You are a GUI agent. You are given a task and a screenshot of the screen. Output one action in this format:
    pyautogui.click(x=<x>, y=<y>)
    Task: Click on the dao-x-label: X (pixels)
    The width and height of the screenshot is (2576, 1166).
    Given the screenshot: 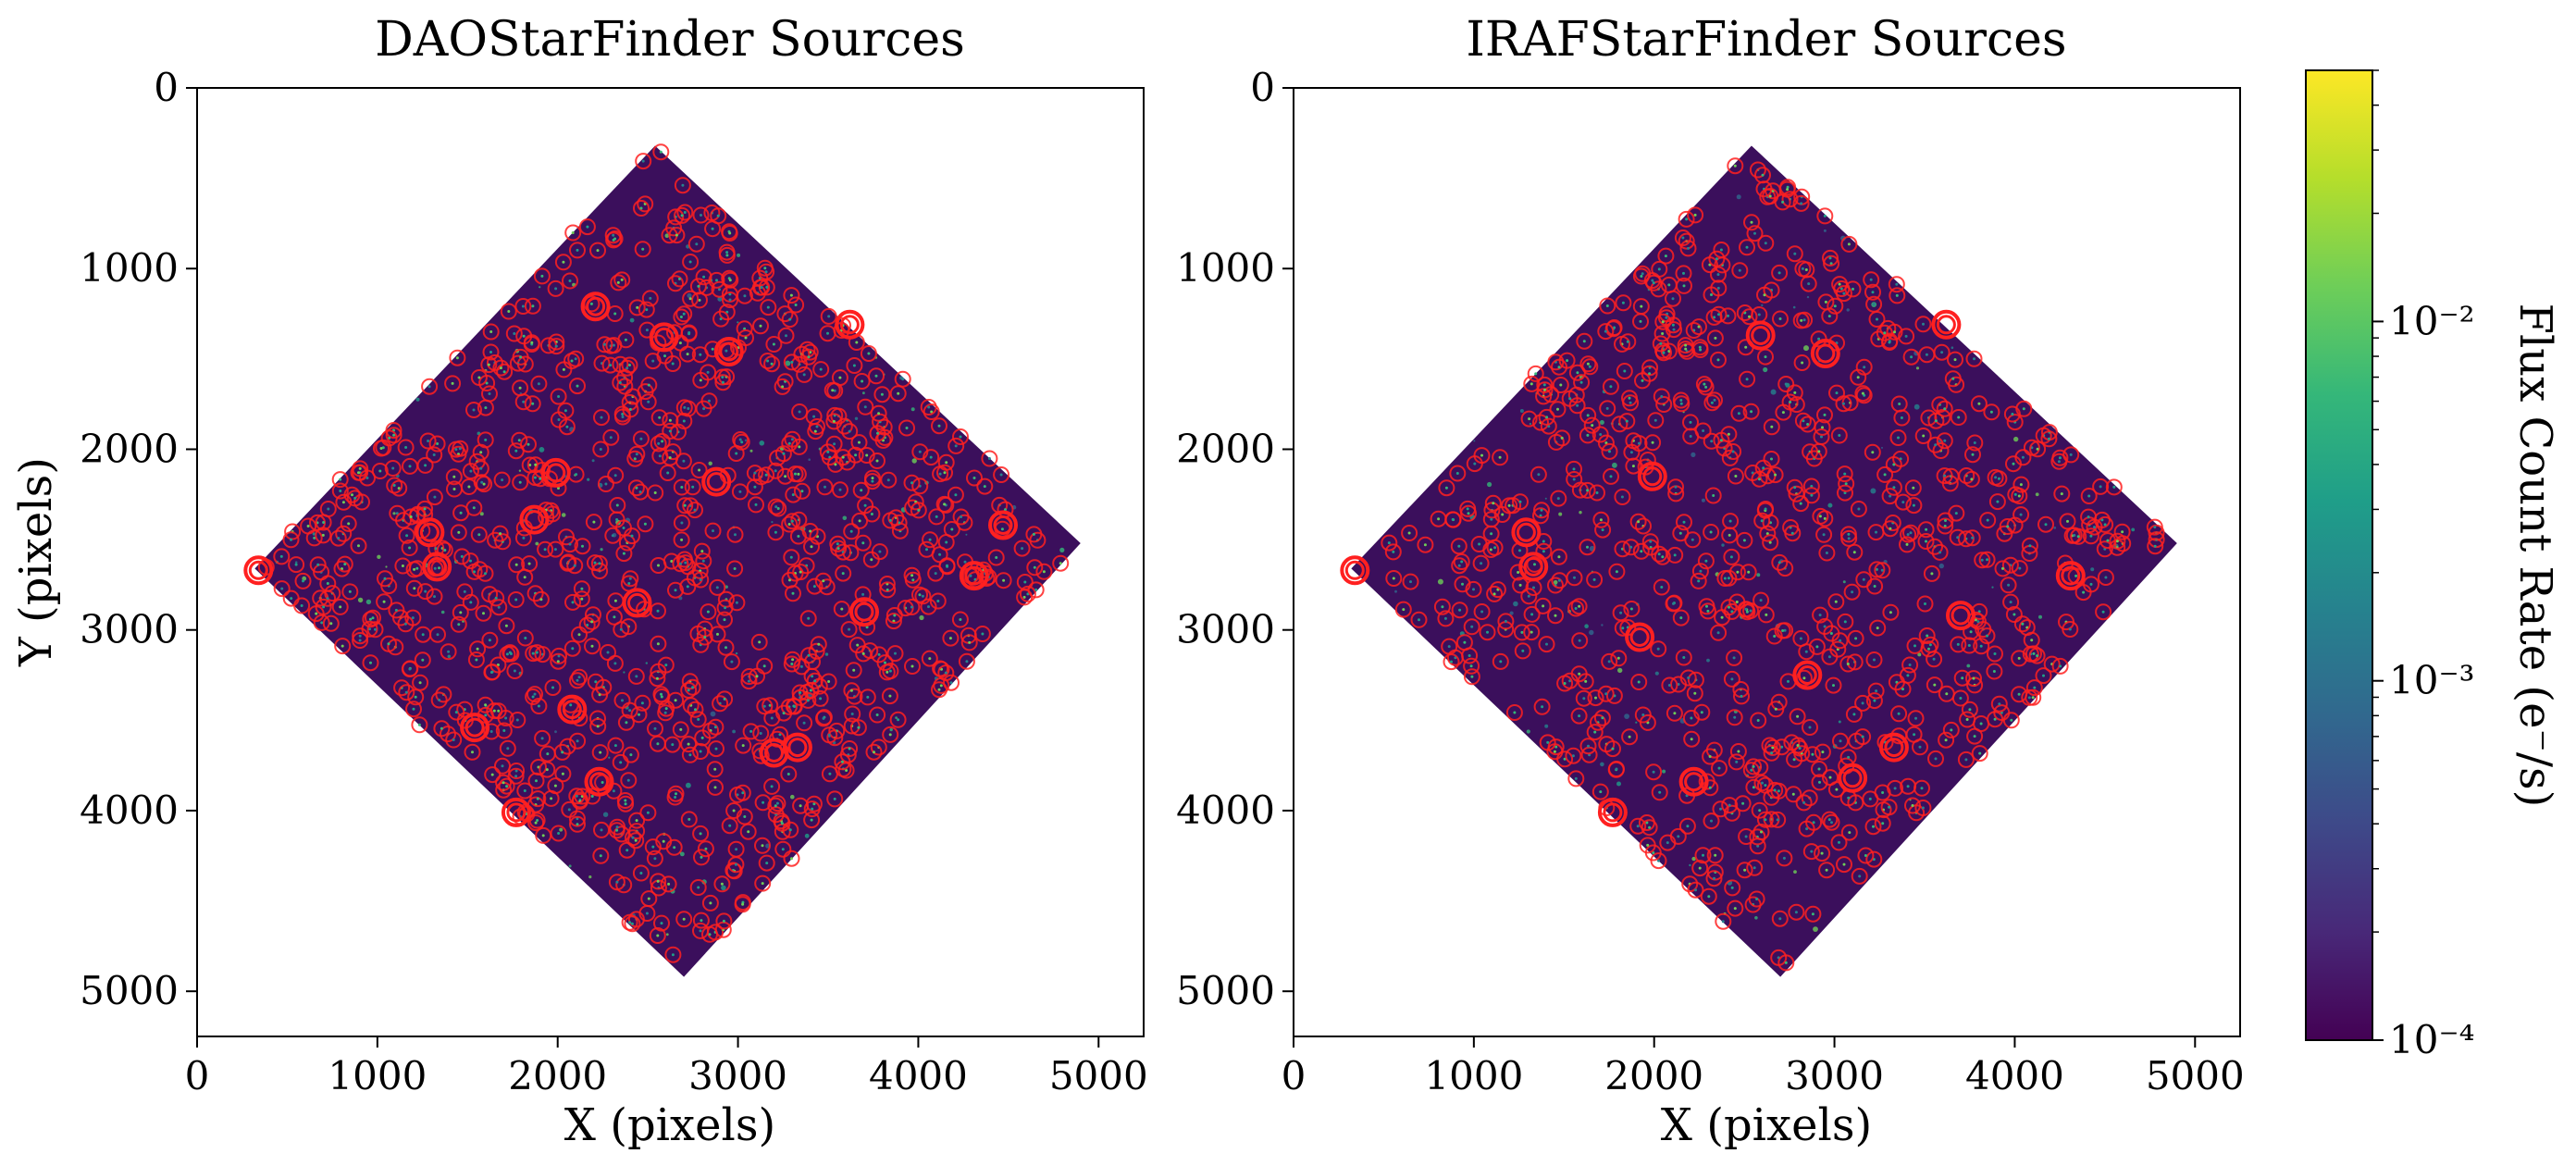 What is the action you would take?
    pyautogui.click(x=670, y=1125)
    